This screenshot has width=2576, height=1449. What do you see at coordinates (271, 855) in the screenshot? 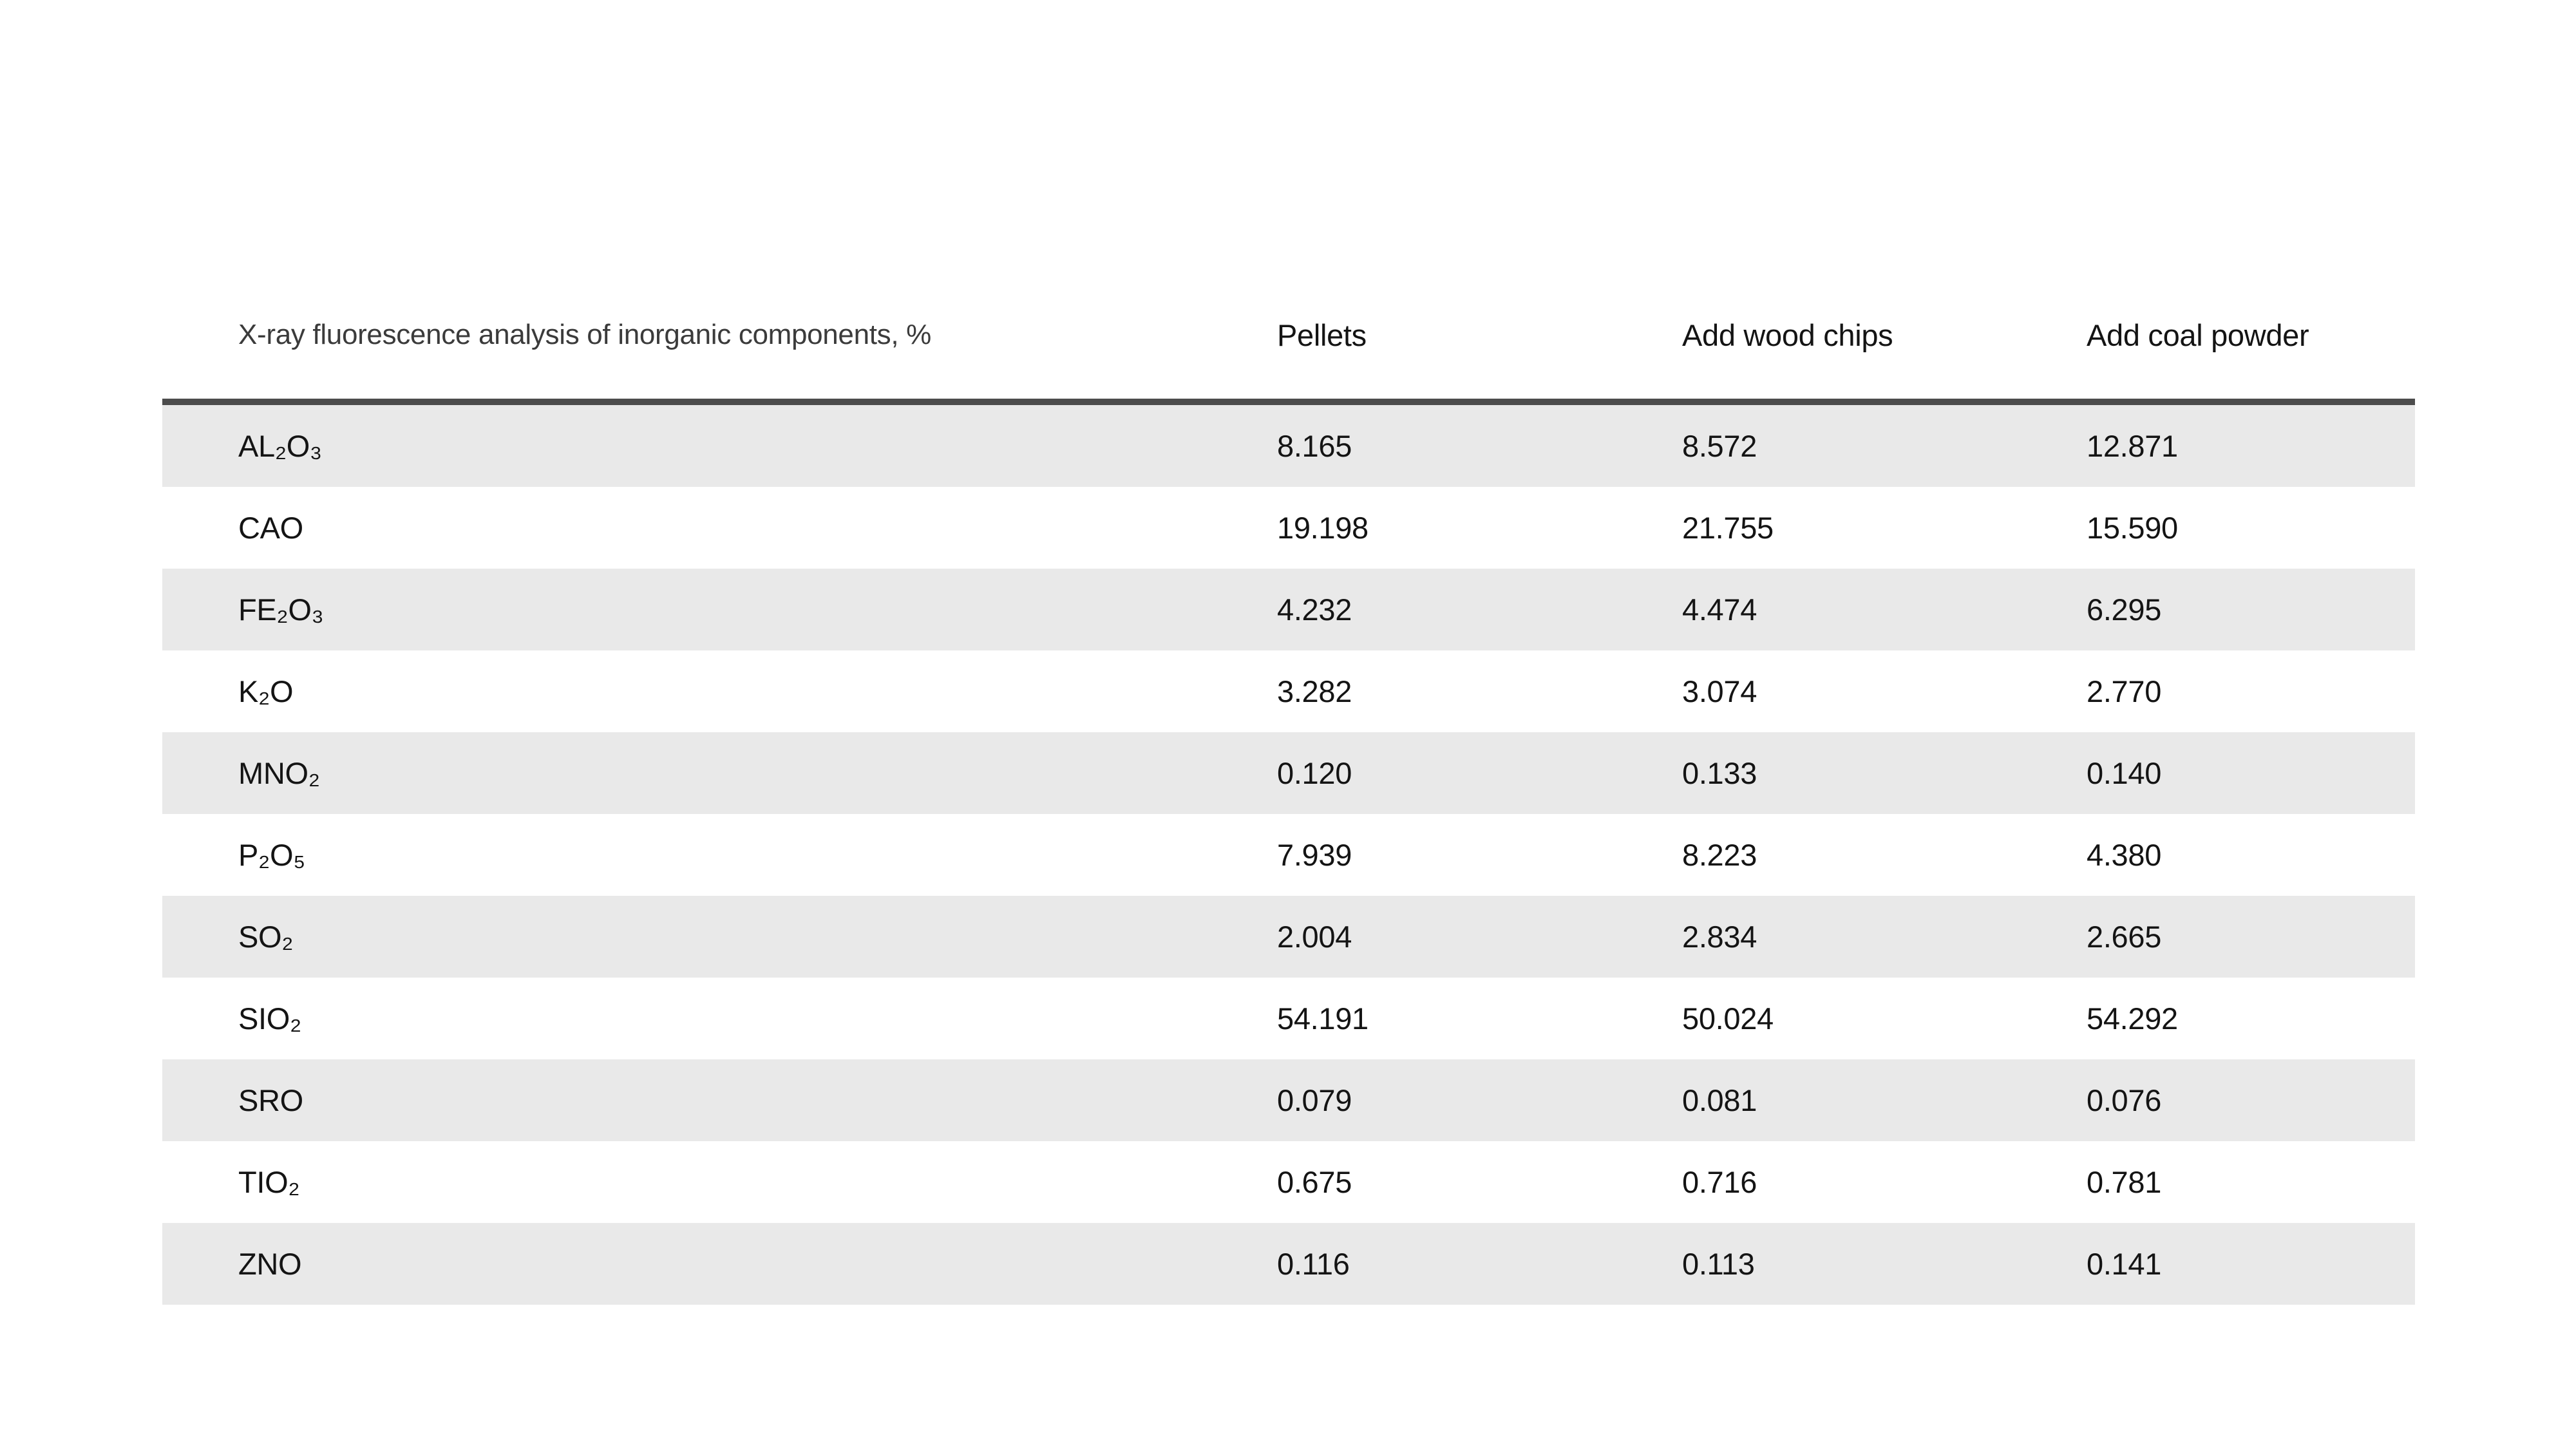
I see `component-cell: P₂O₅` at bounding box center [271, 855].